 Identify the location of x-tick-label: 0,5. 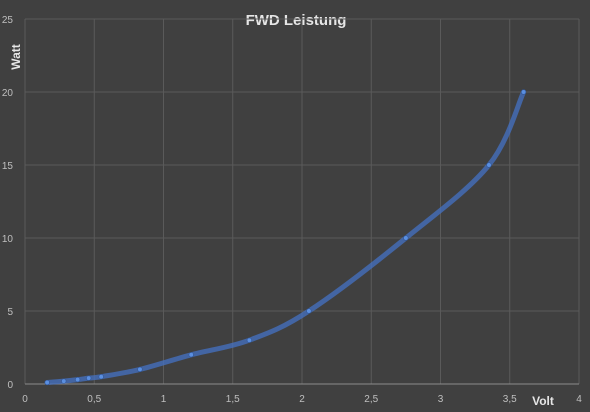
(94, 399).